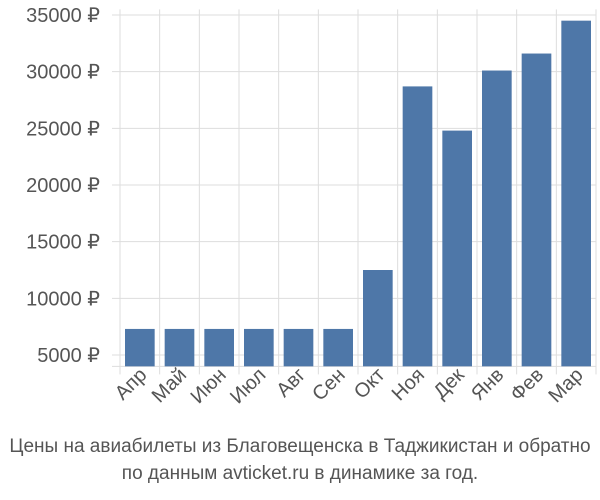  What do you see at coordinates (369, 383) in the screenshot?
I see `x-tick-label: Окт` at bounding box center [369, 383].